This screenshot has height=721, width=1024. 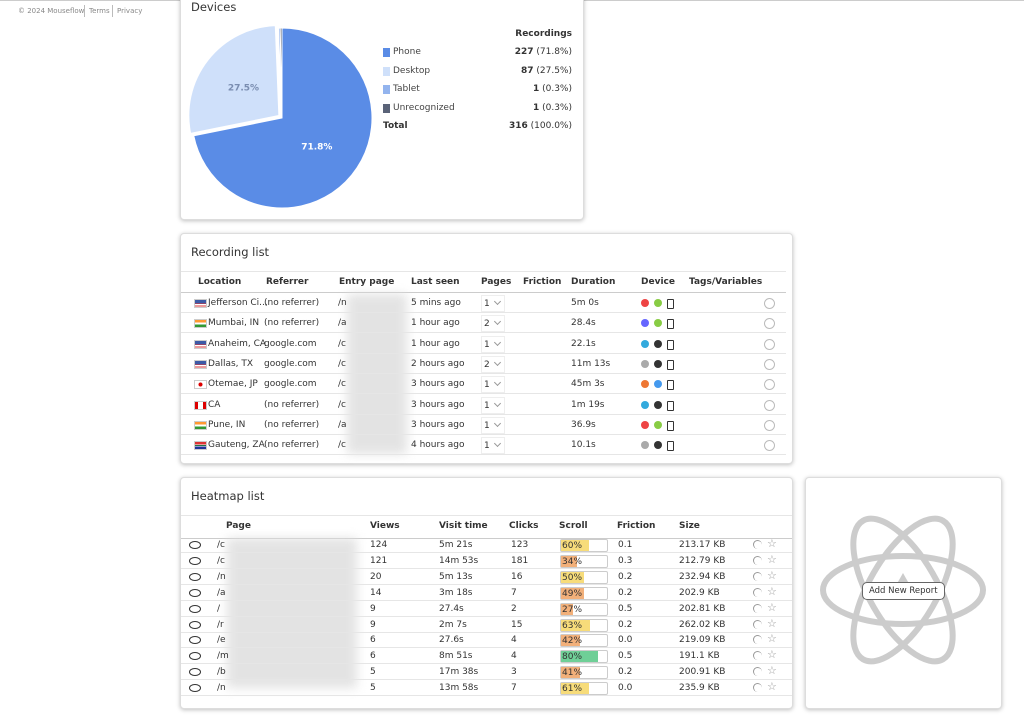 I want to click on views: 20, so click(x=376, y=576).